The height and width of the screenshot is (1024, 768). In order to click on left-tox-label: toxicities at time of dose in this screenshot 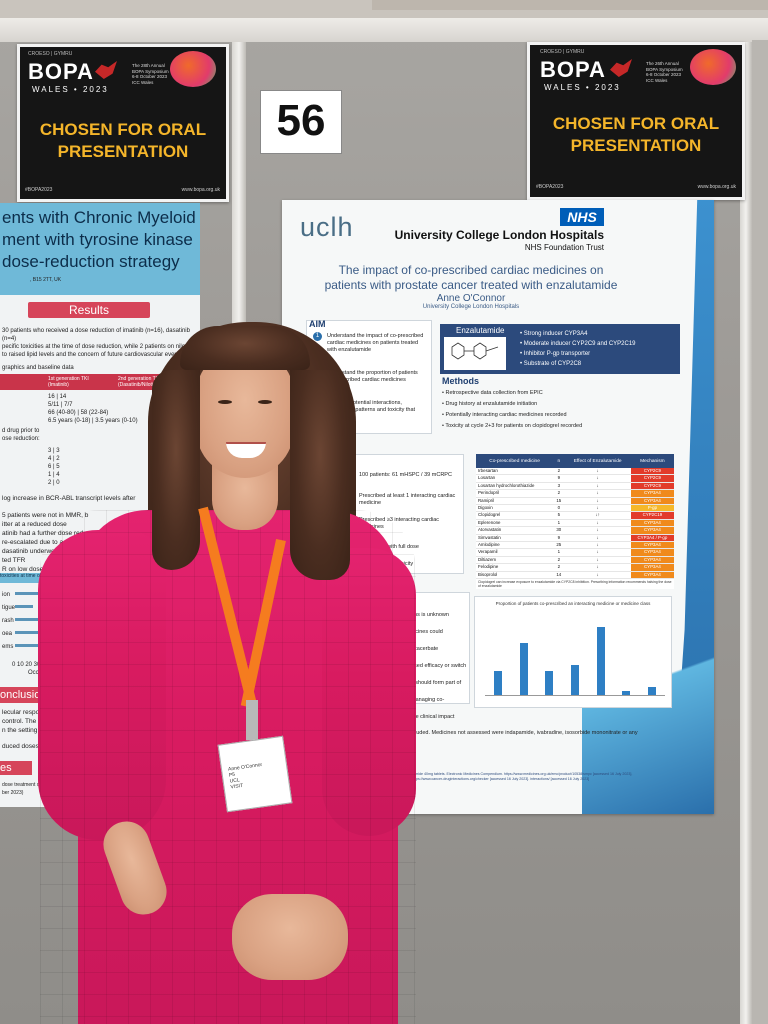, I will do `click(35, 578)`.